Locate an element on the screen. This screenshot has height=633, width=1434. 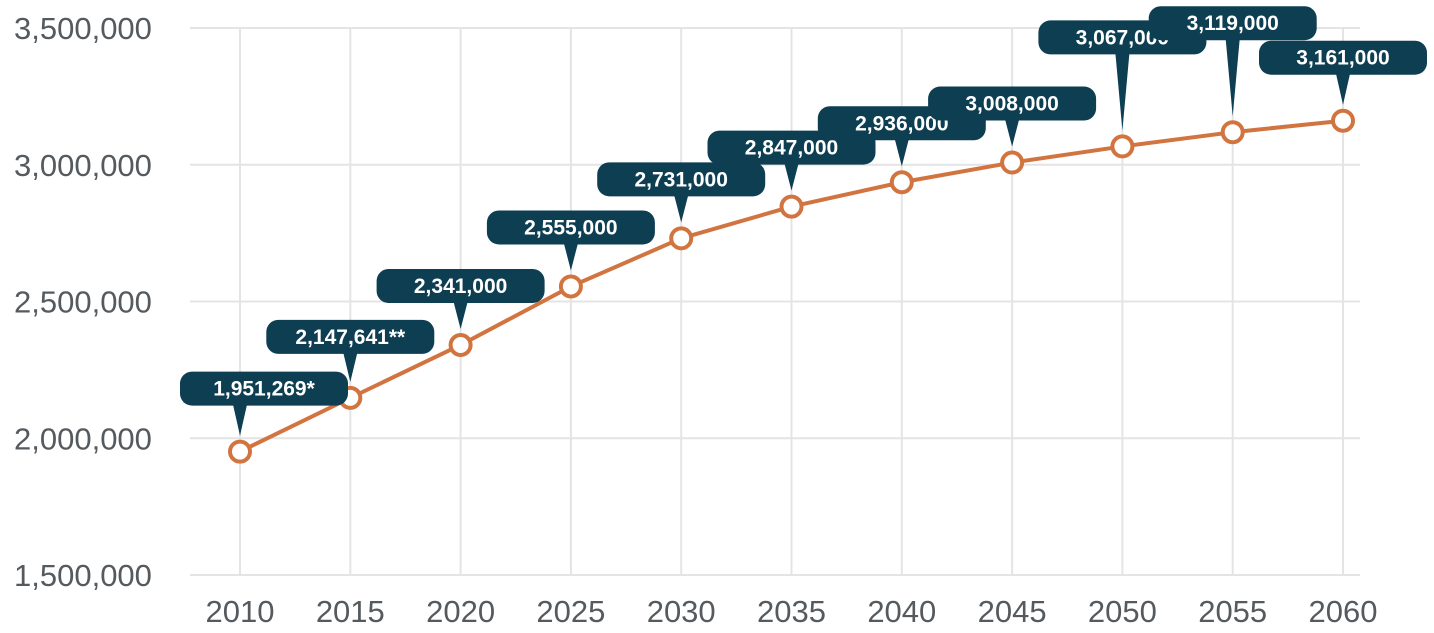
data-label-callout: 2,341,000 is located at coordinates (460, 298).